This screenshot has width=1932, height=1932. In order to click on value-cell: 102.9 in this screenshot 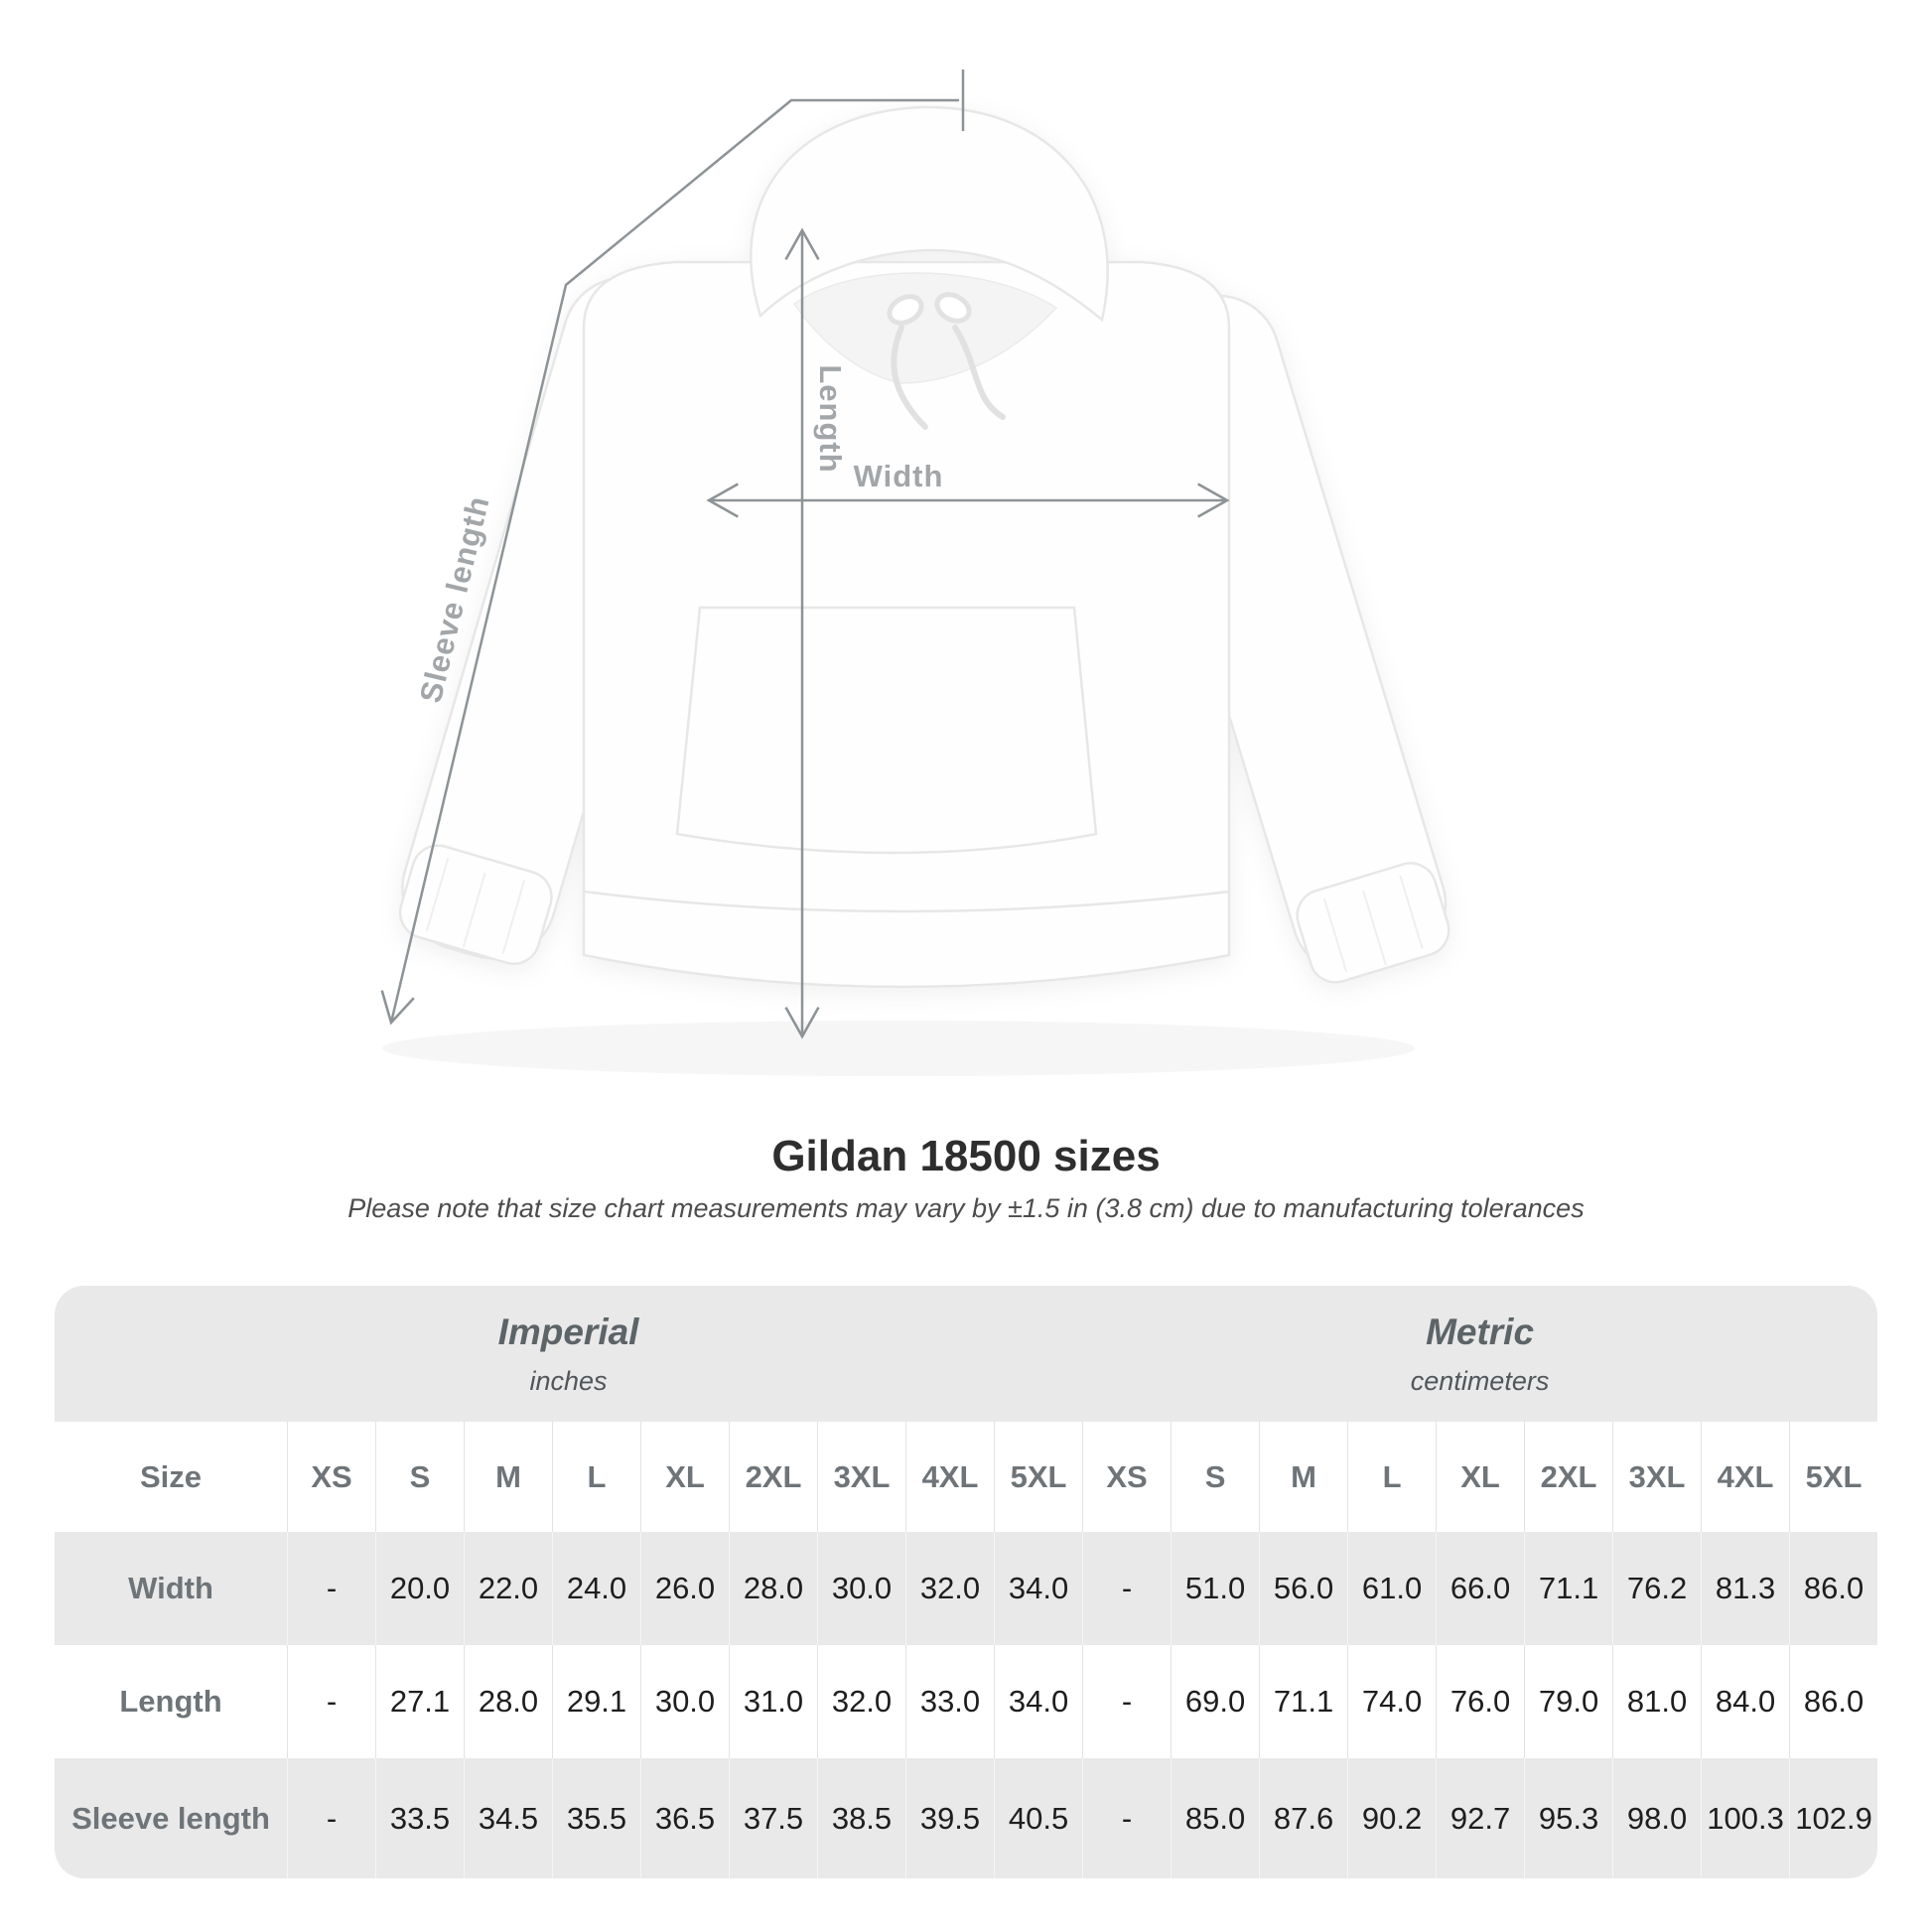, I will do `click(1833, 1818)`.